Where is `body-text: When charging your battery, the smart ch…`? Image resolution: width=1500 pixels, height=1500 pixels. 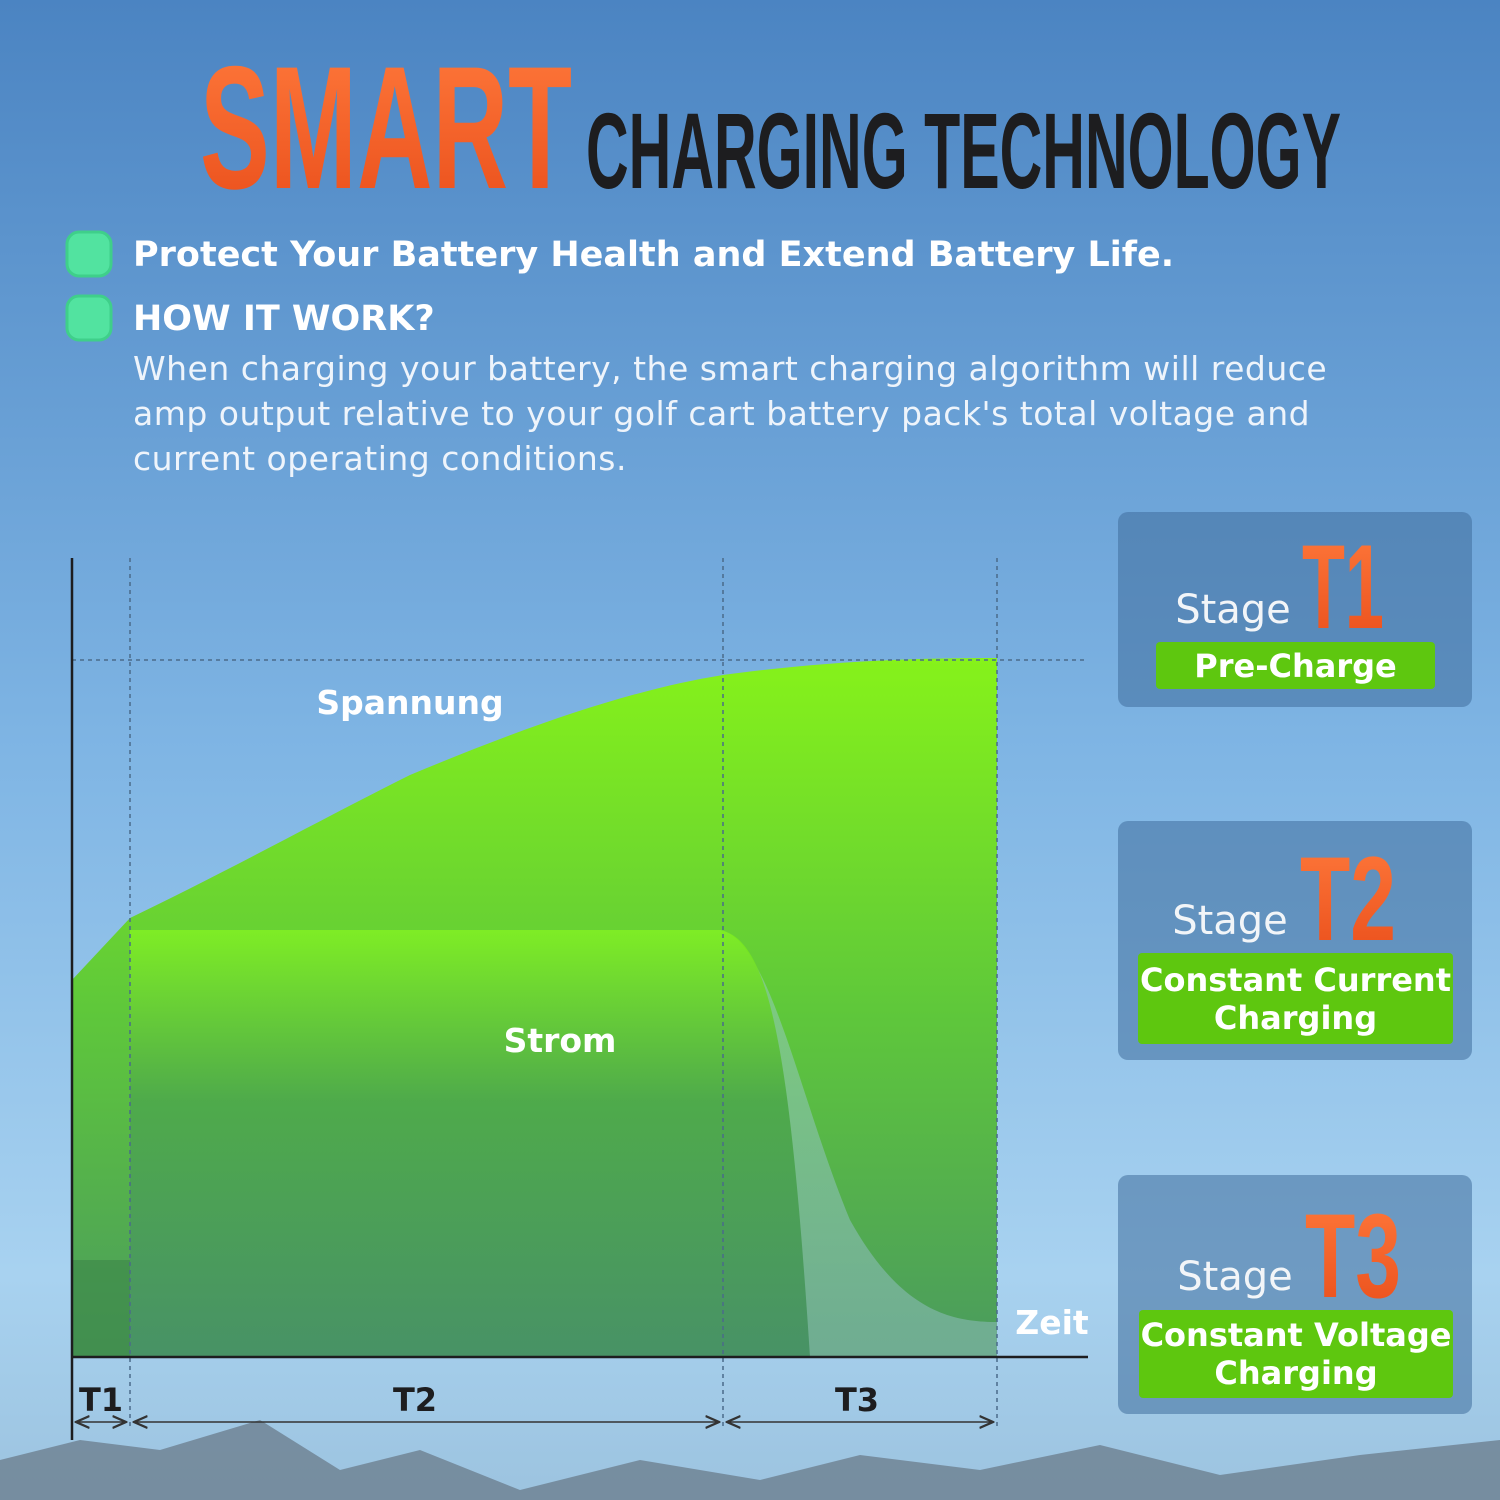 body-text: When charging your battery, the smart ch… is located at coordinates (730, 413).